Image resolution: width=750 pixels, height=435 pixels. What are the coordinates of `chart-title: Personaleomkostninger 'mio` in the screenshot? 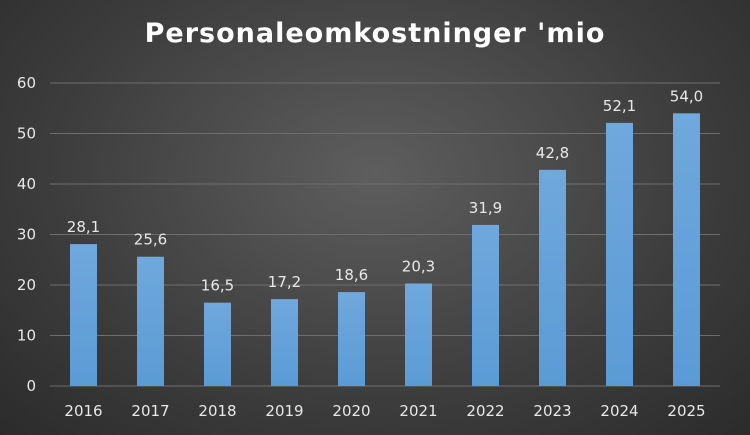 It's located at (375, 33).